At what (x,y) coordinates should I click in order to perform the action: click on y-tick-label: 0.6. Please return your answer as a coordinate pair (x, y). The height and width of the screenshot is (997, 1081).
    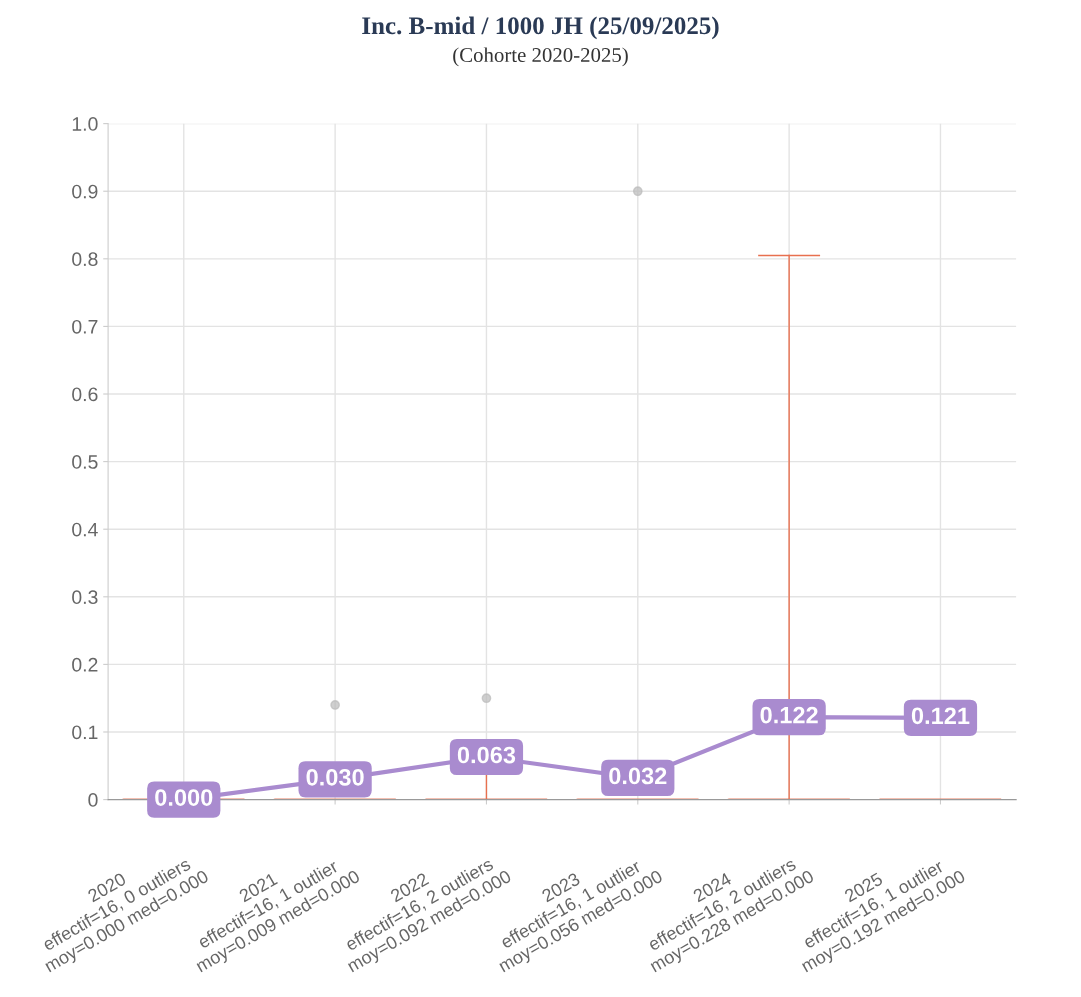
    Looking at the image, I should click on (85, 394).